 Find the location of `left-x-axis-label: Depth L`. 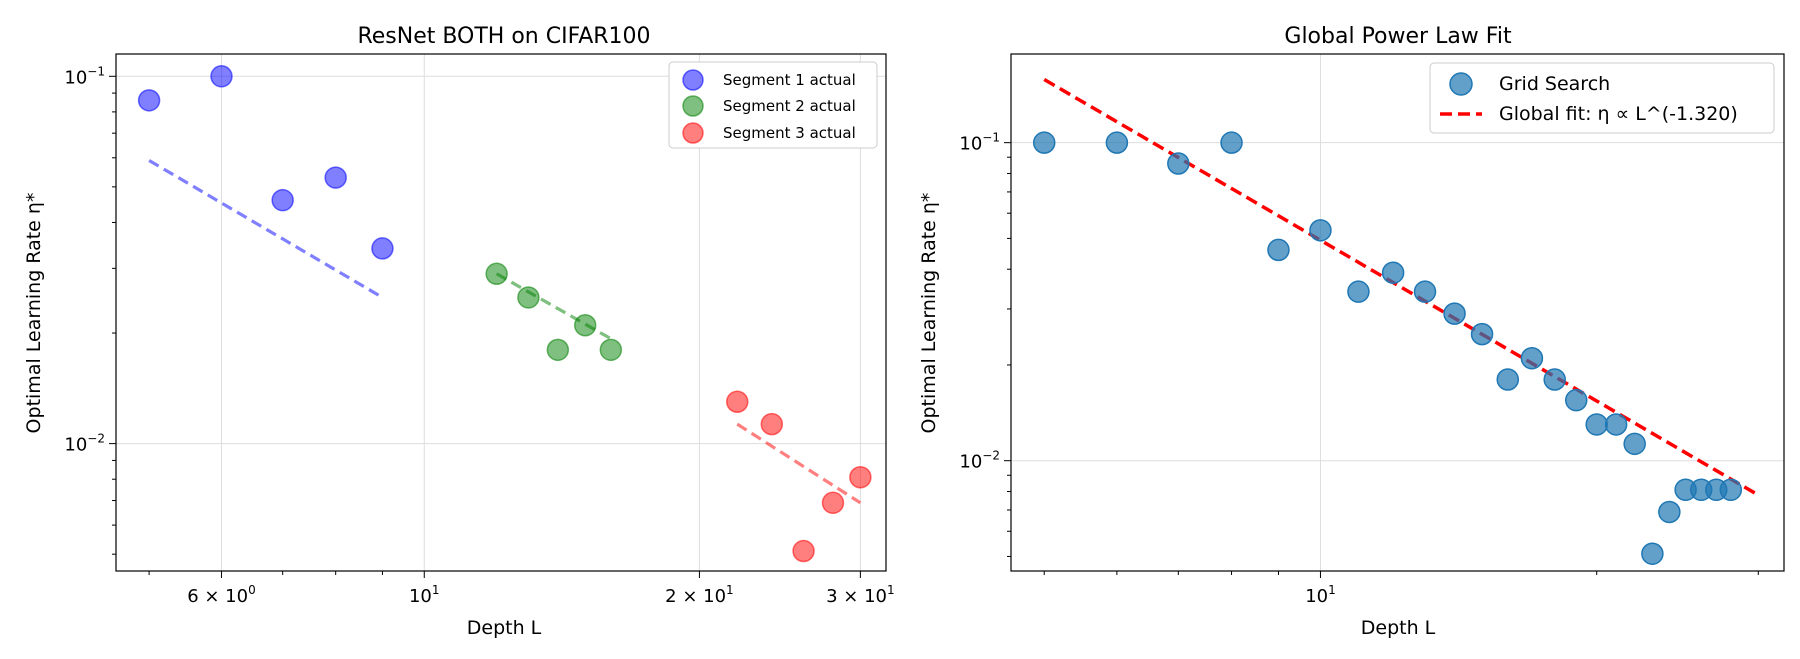

left-x-axis-label: Depth L is located at coordinates (504, 628).